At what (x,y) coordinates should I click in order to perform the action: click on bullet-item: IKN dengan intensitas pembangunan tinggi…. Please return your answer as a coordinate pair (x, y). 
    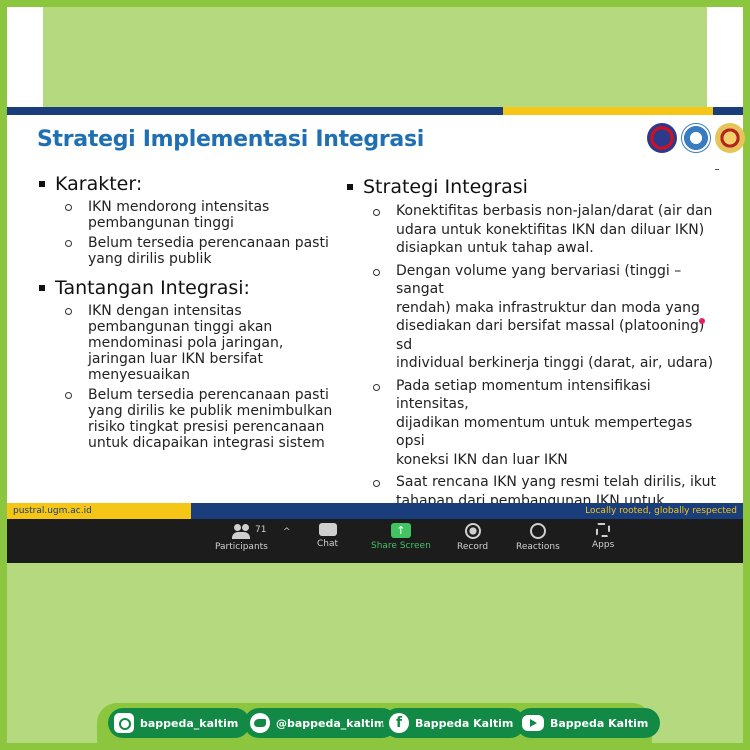
    Looking at the image, I should click on (202, 343).